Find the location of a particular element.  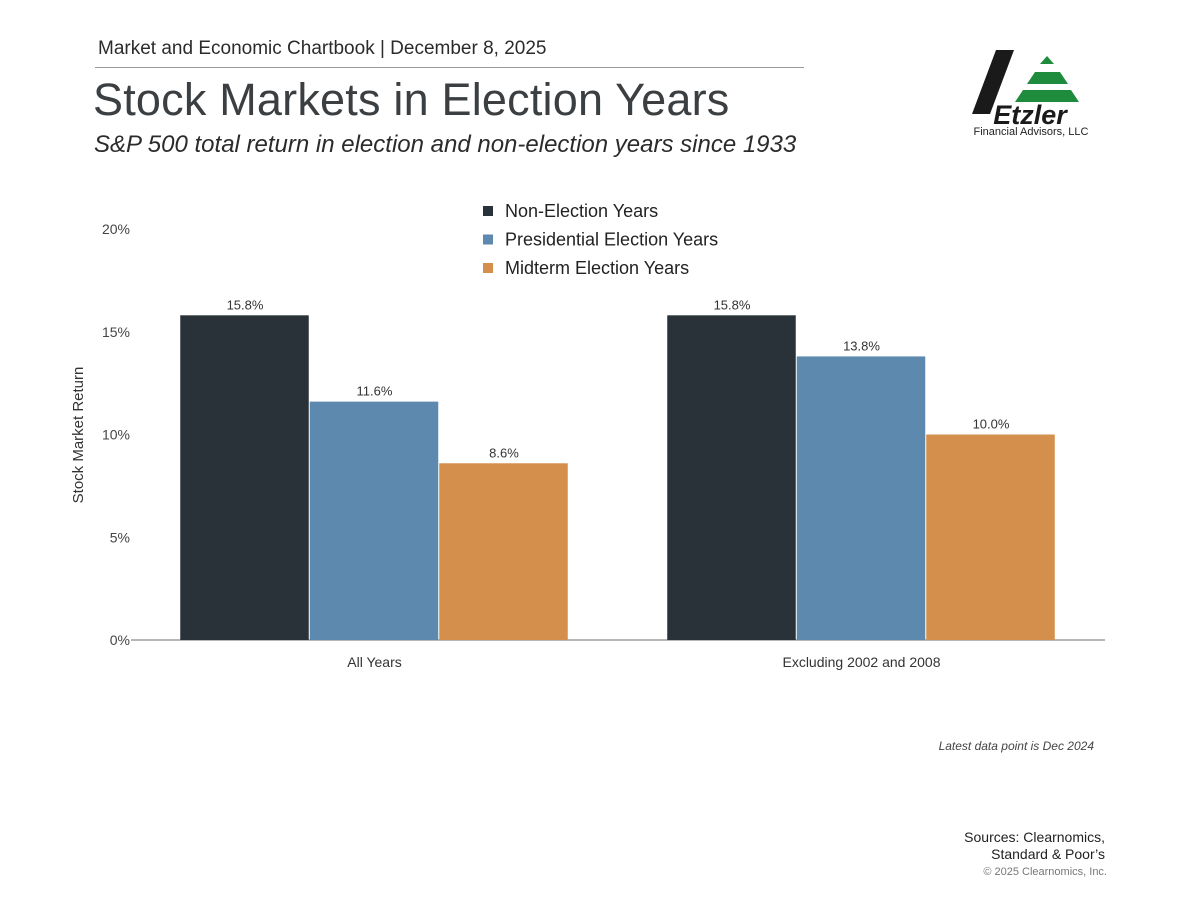

y-tick-label: 15% is located at coordinates (116, 332).